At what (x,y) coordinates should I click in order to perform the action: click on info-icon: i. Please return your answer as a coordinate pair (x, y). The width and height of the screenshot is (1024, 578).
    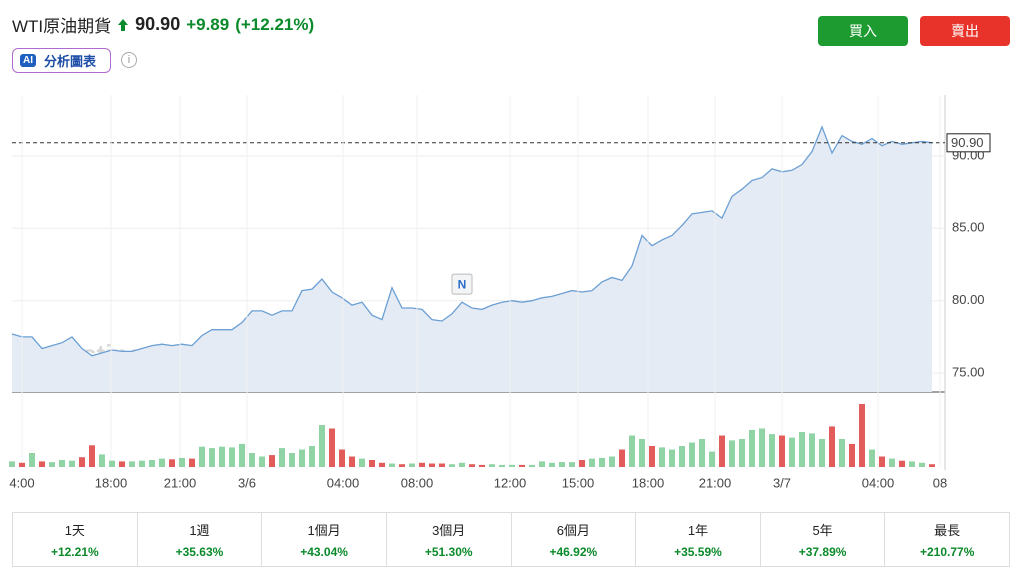
    Looking at the image, I should click on (129, 60).